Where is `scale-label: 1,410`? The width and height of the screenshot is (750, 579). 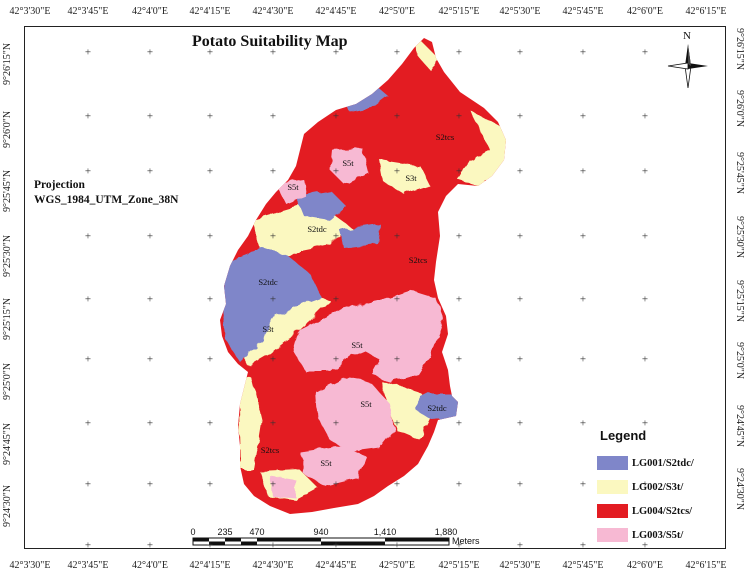
scale-label: 1,410 is located at coordinates (385, 532).